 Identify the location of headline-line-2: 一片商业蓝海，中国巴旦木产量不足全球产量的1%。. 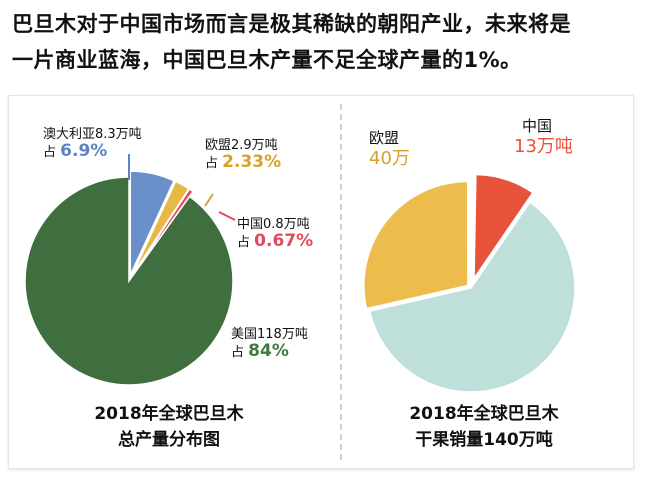
(267, 60).